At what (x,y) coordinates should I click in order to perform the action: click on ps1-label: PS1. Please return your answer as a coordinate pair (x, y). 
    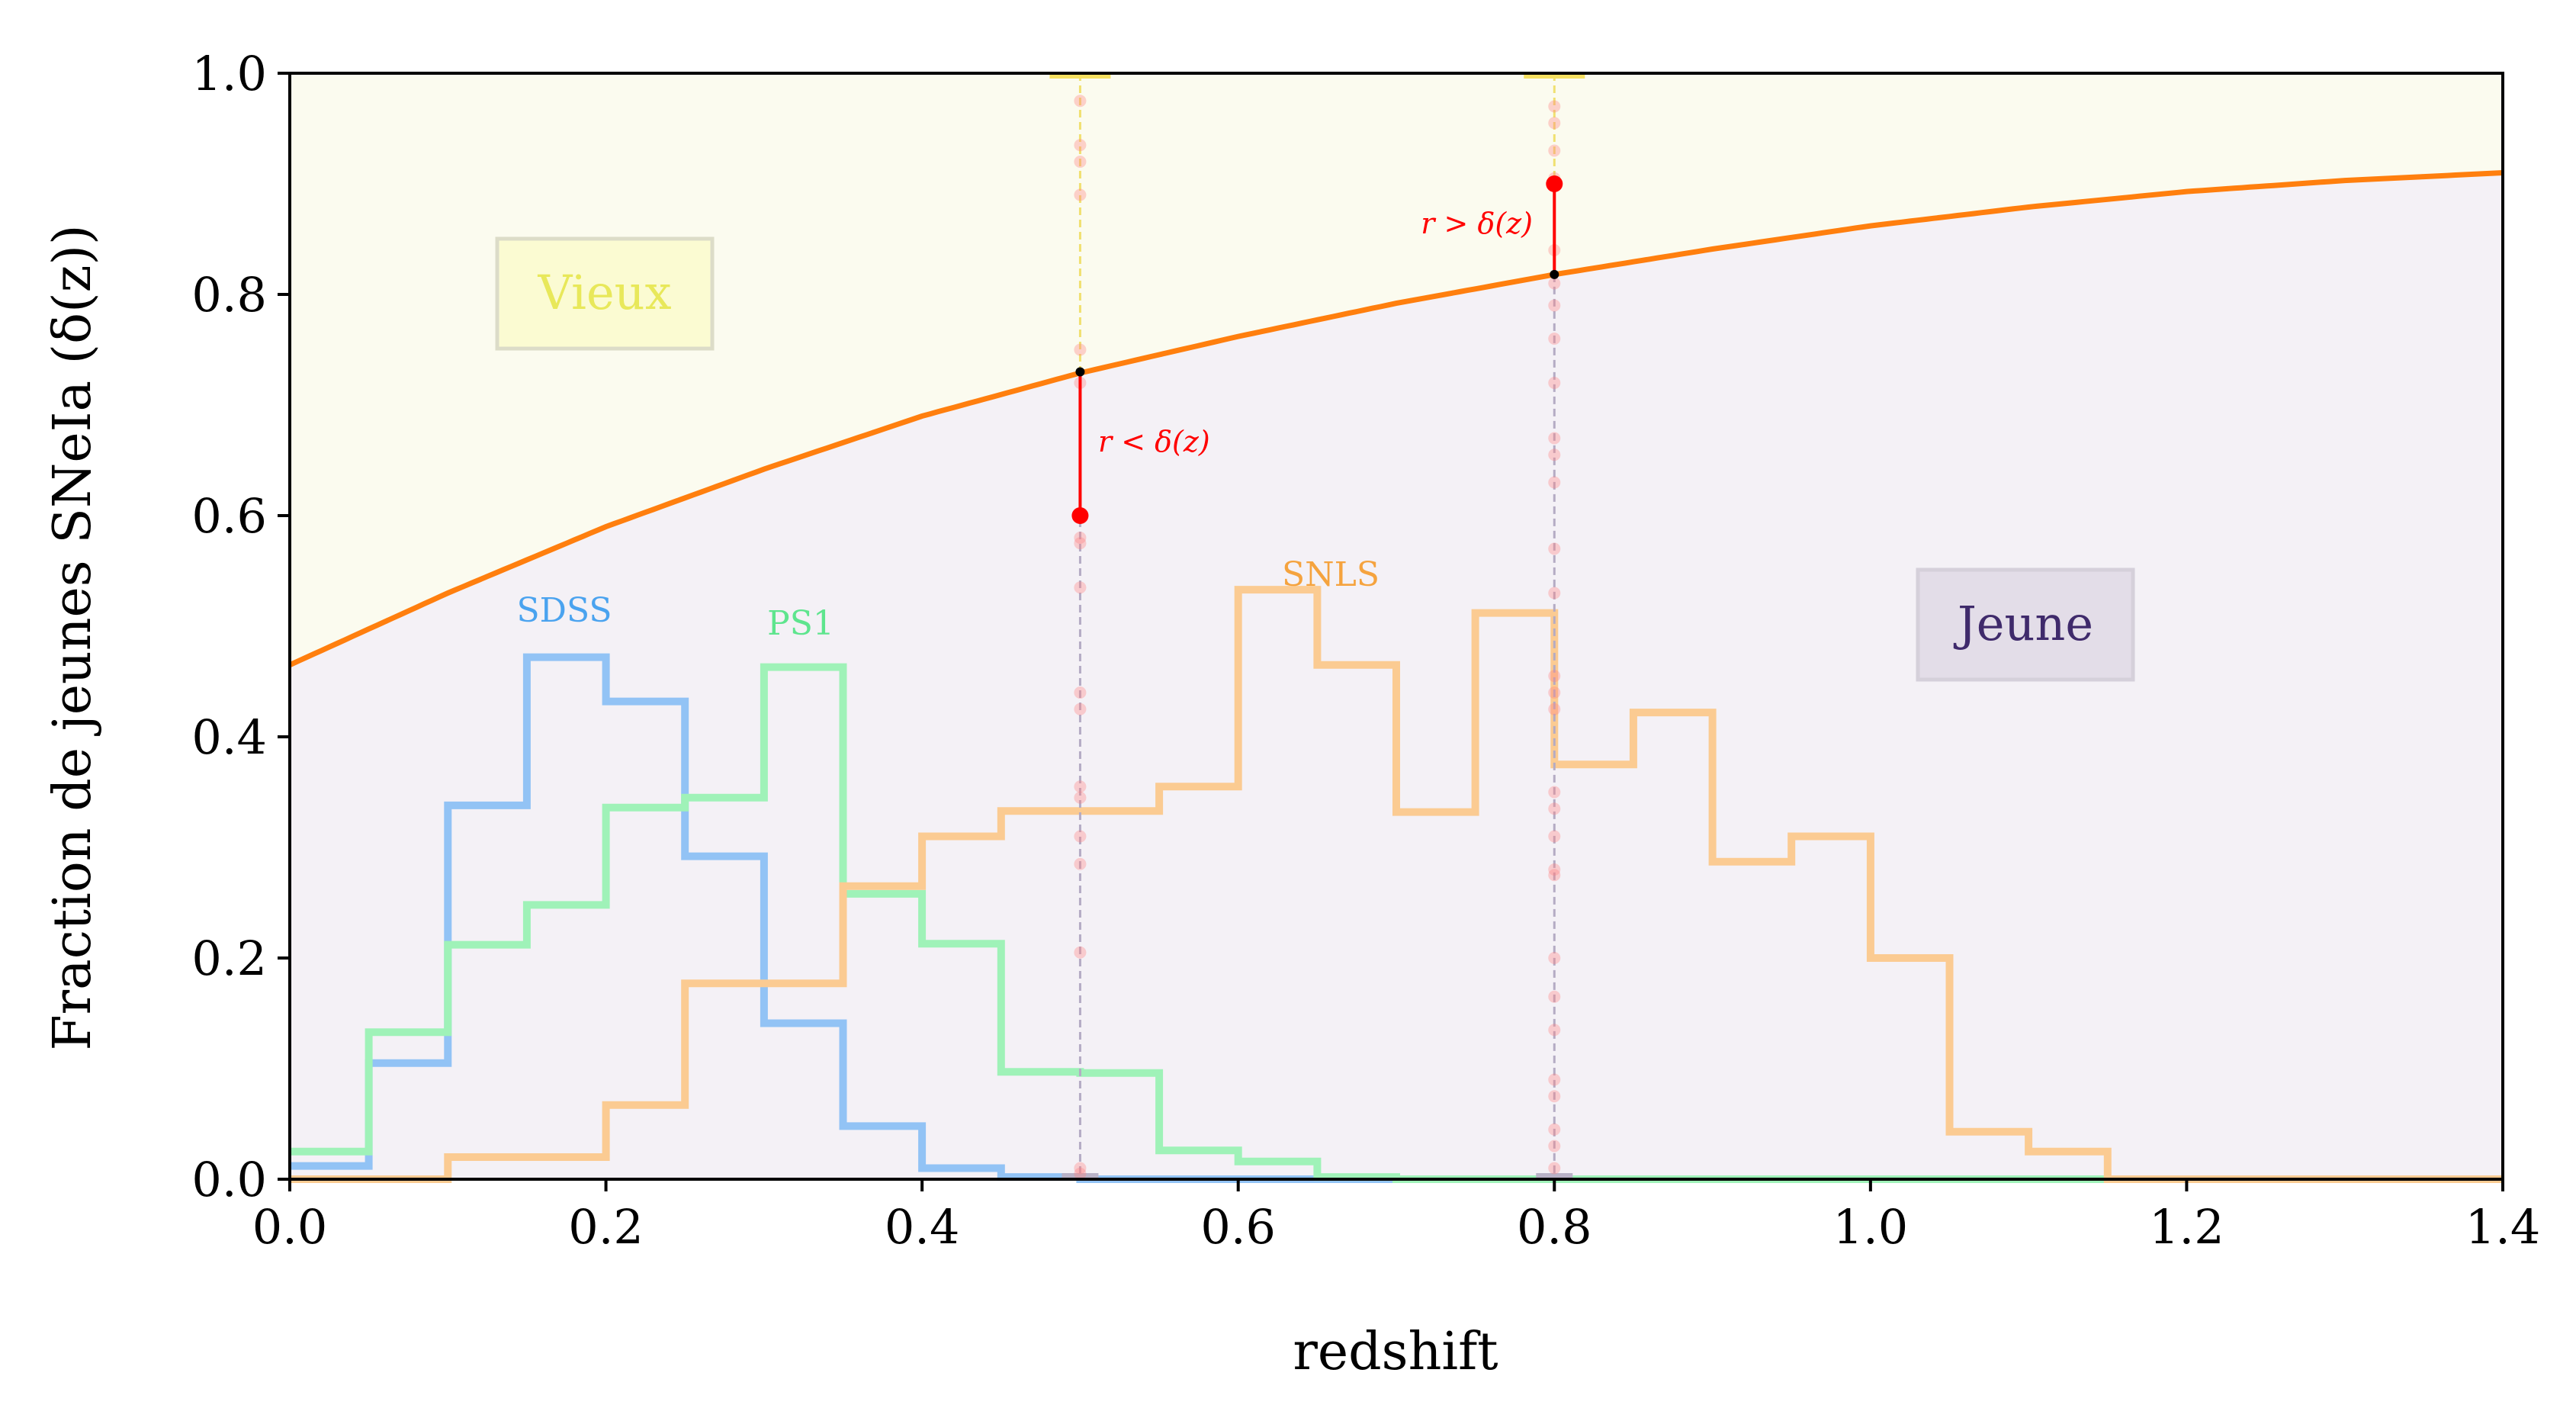
    Looking at the image, I should click on (800, 623).